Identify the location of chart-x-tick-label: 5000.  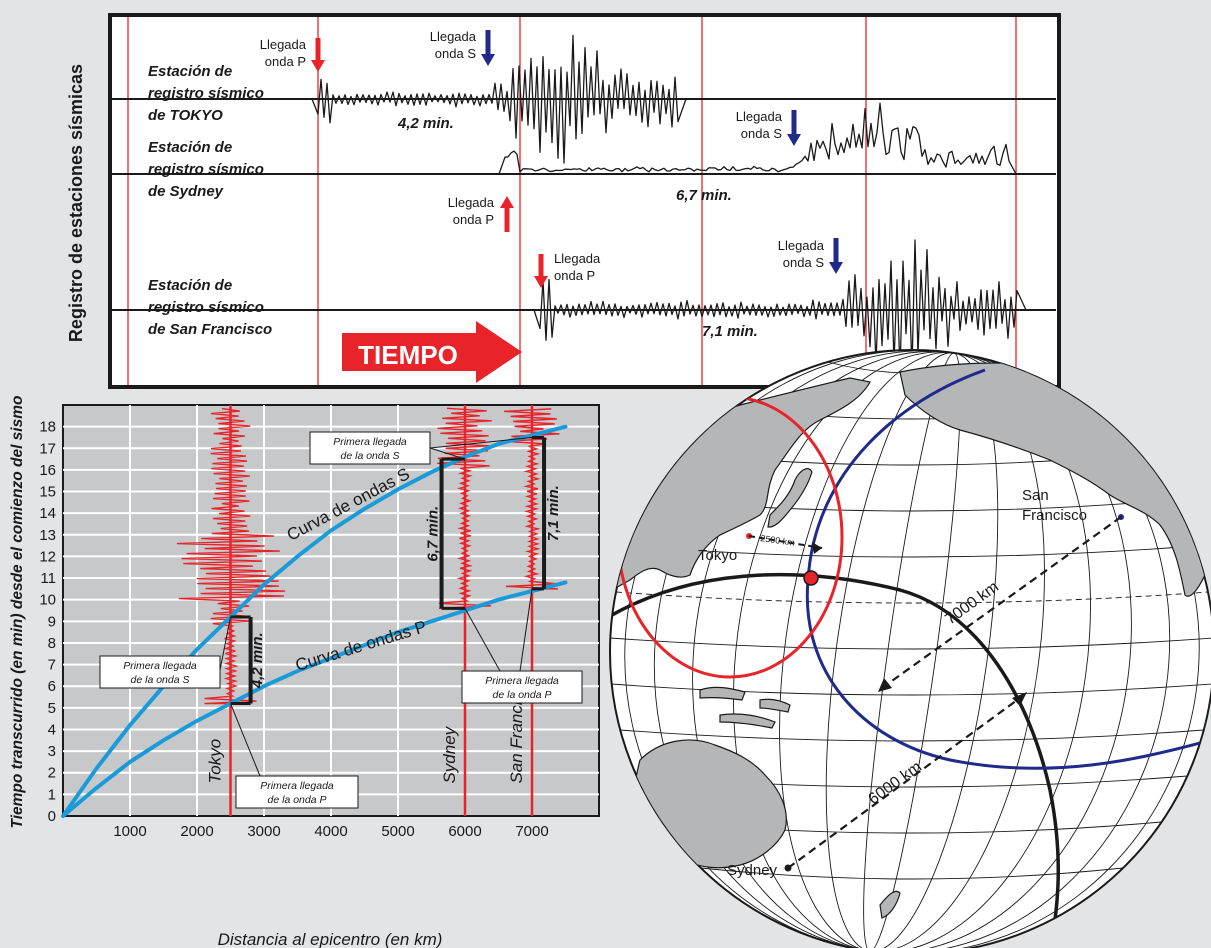
(397, 831).